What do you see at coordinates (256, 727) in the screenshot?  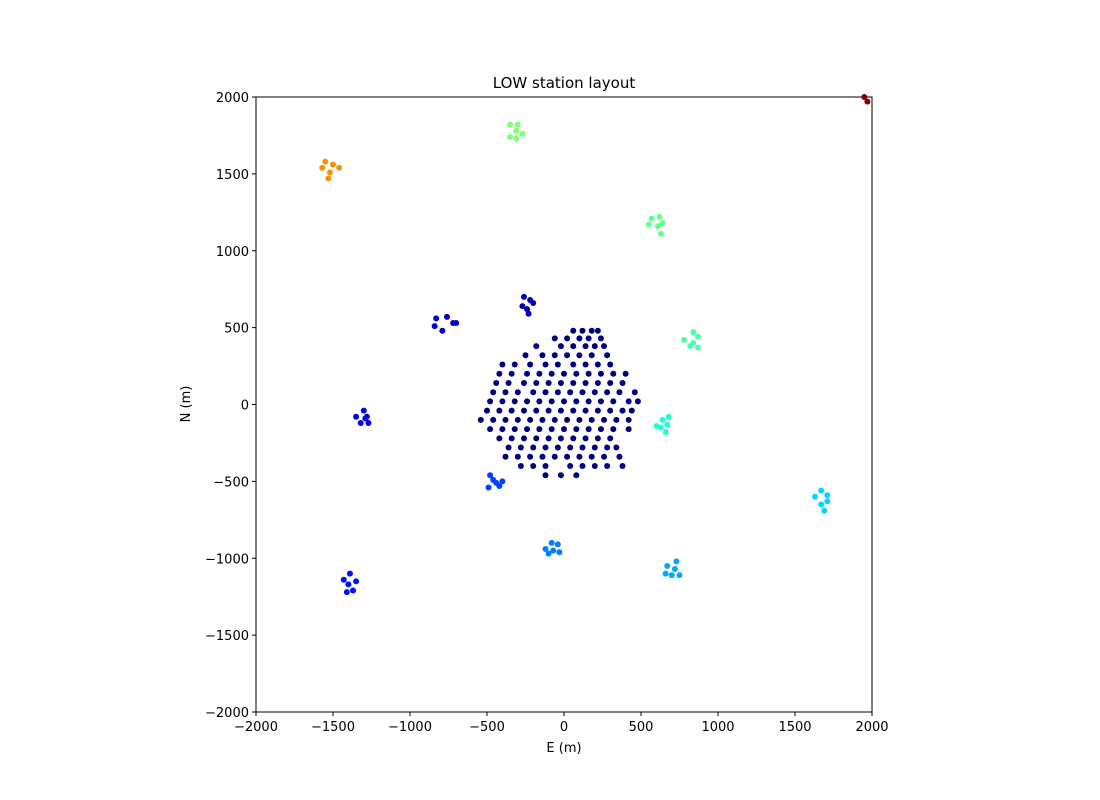 I see `x-tick-label: −2000` at bounding box center [256, 727].